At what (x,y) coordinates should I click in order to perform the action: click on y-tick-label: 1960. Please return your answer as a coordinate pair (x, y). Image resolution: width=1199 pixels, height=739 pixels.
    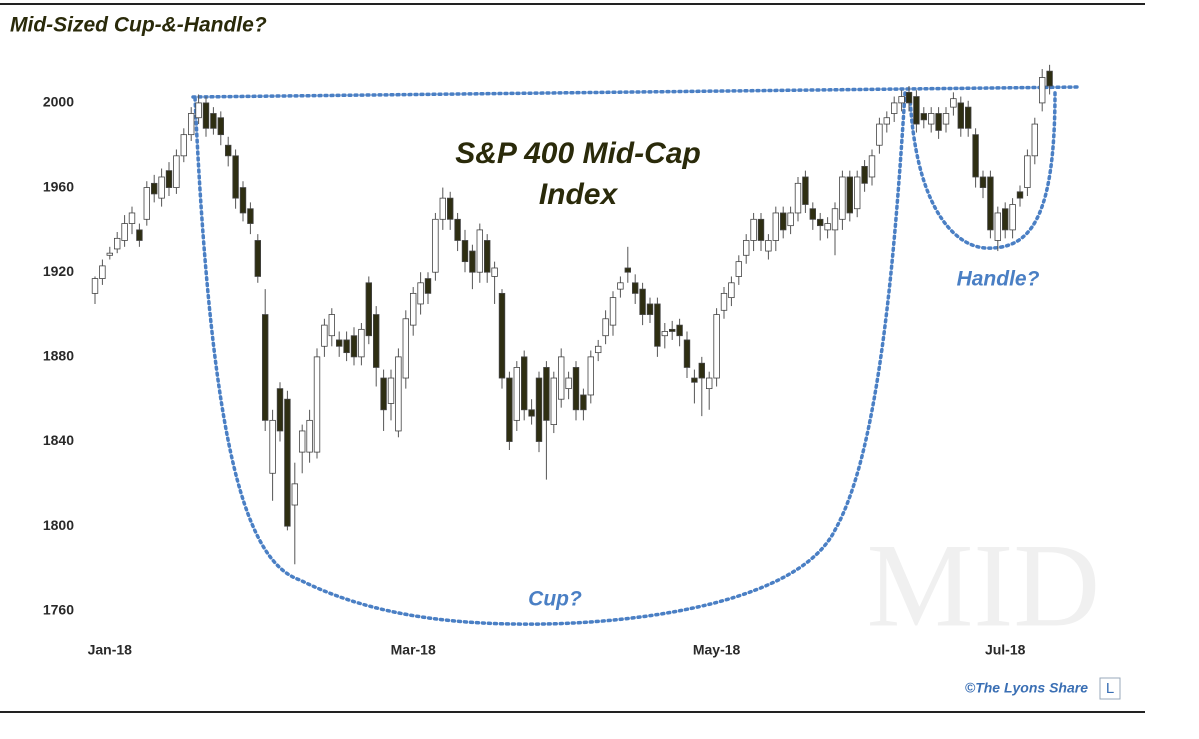
    Looking at the image, I should click on (58, 186).